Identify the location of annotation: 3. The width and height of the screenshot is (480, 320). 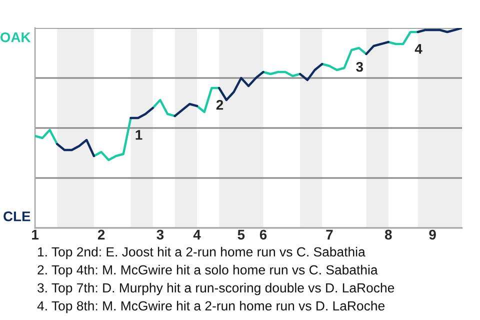
(359, 67).